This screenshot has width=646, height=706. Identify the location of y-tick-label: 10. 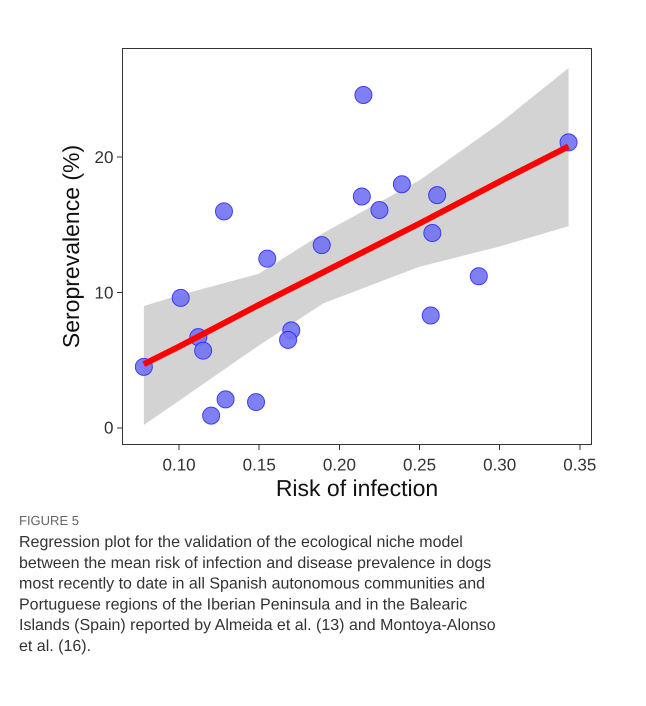
(104, 292).